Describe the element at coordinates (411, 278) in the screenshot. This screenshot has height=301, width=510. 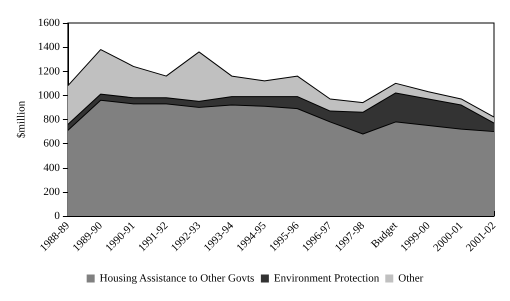
I see `legend-label: Other` at that location.